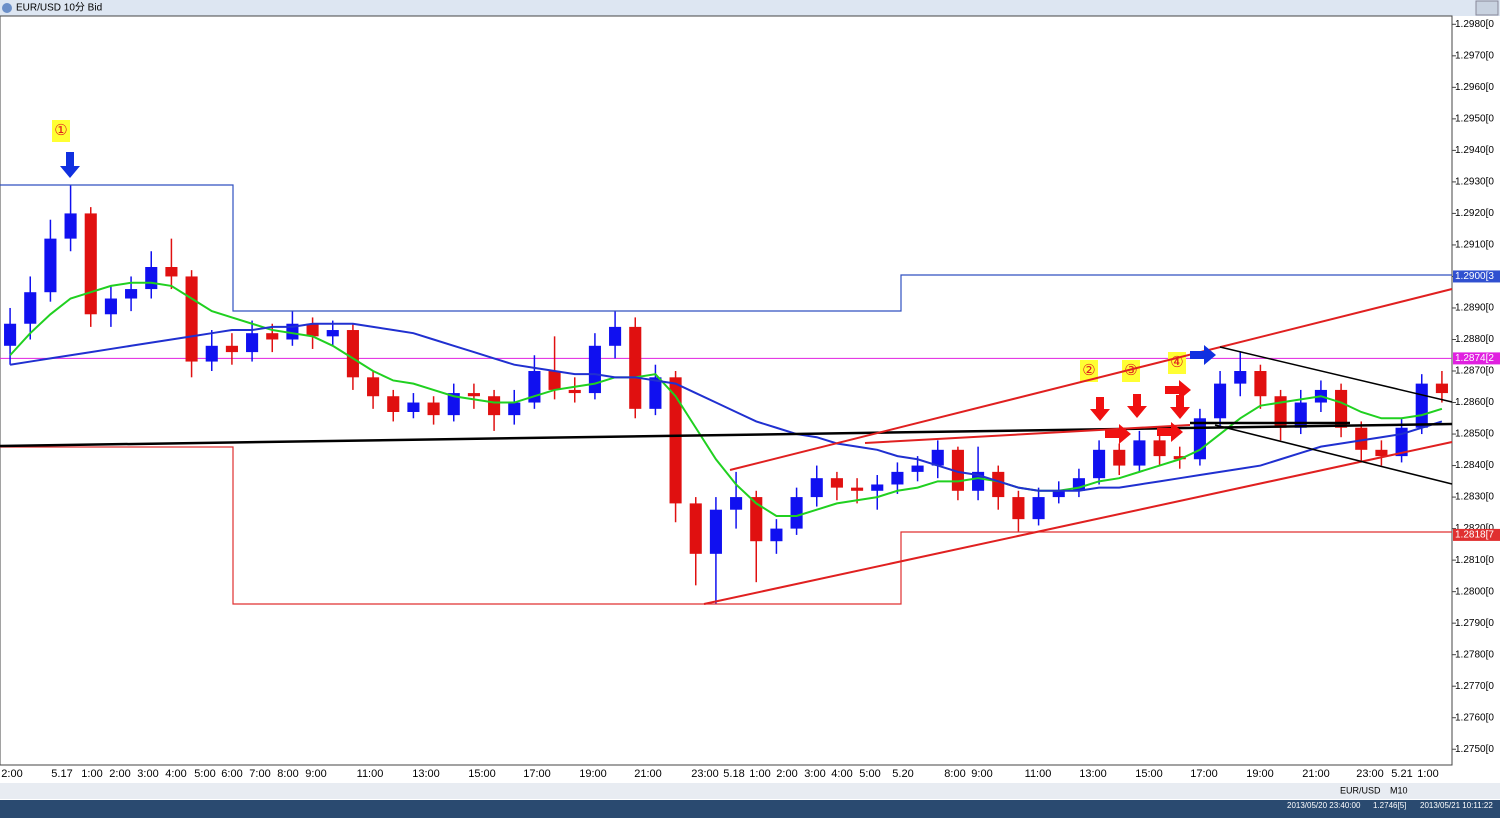 This screenshot has width=1500, height=823. I want to click on x-tick-label: 3:00, so click(814, 774).